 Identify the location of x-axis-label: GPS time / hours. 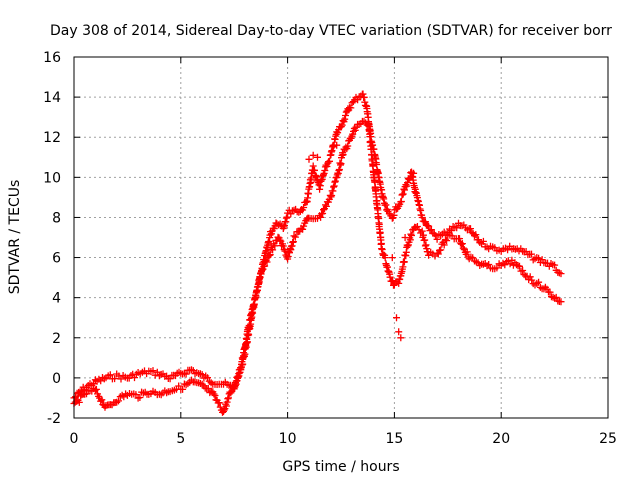
(340, 467).